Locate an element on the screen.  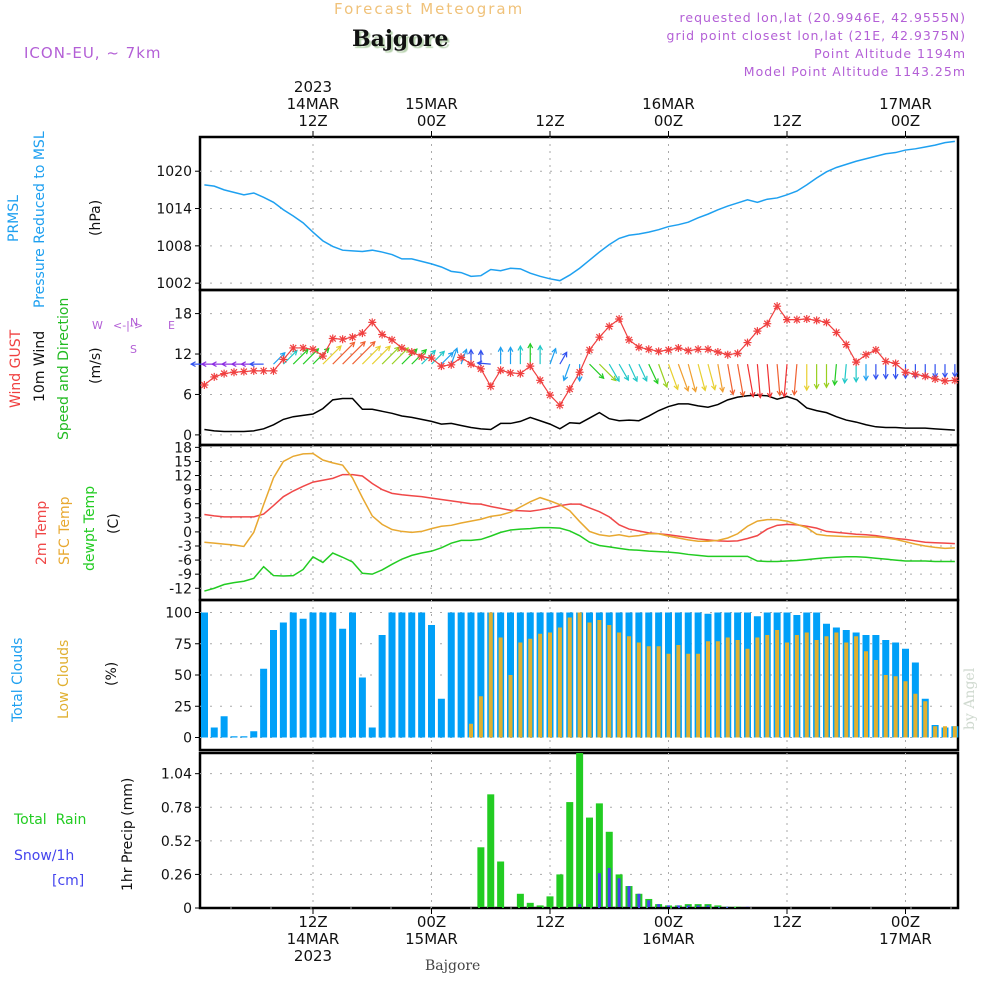
panel-0: 1002 1008 1014 1020 is located at coordinates (558, 213).